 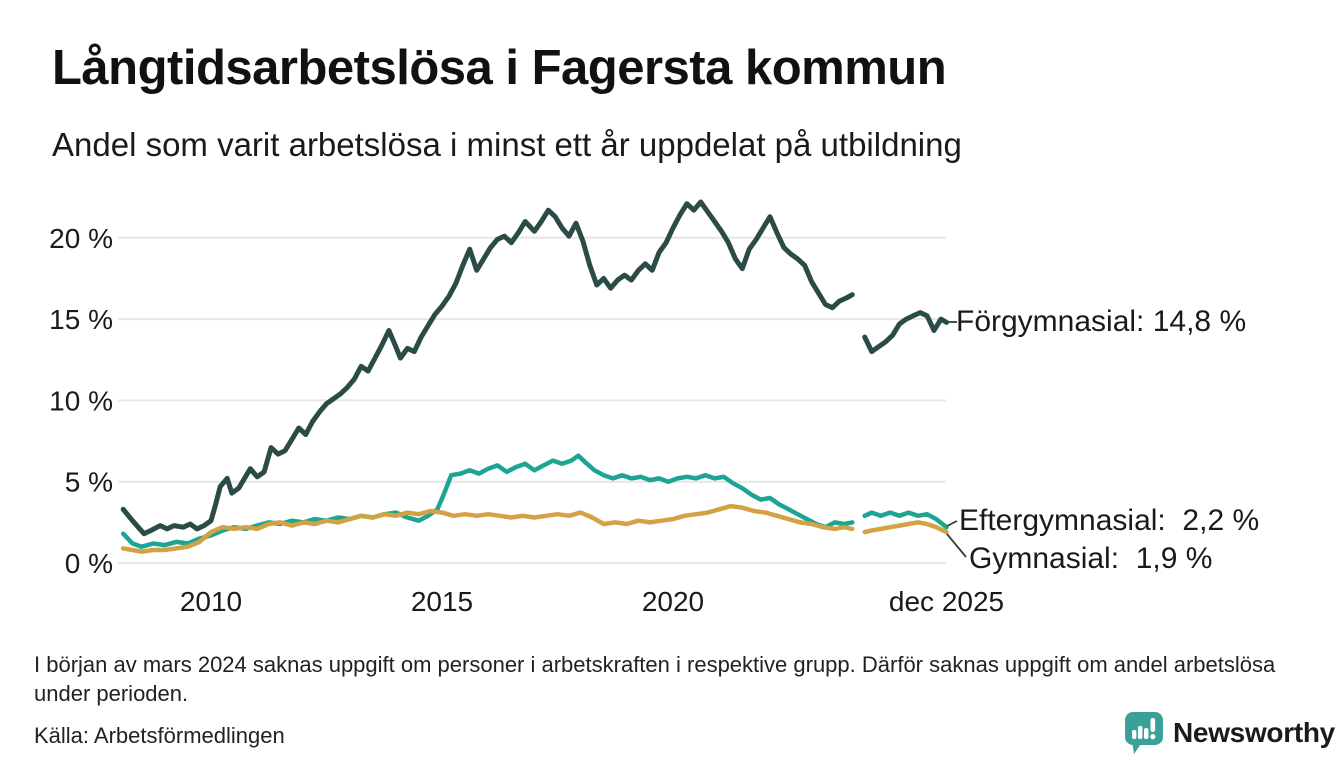 I want to click on label-connector-gymnasial, so click(x=956, y=545).